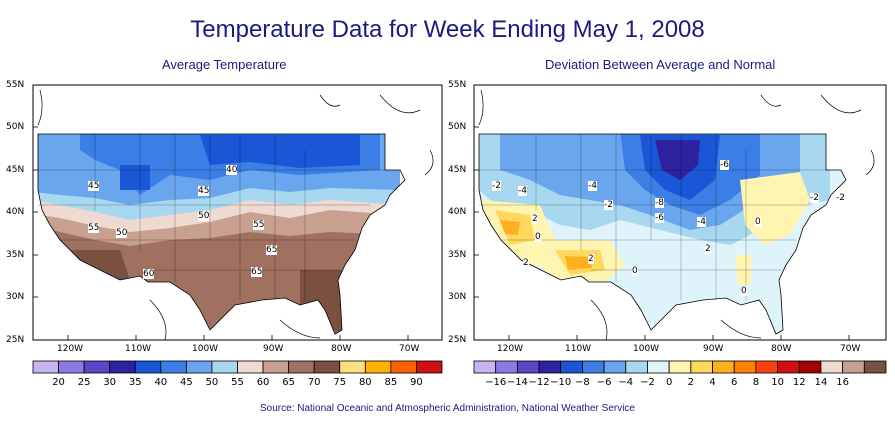  What do you see at coordinates (135, 382) in the screenshot?
I see `legend-tick-label: 35` at bounding box center [135, 382].